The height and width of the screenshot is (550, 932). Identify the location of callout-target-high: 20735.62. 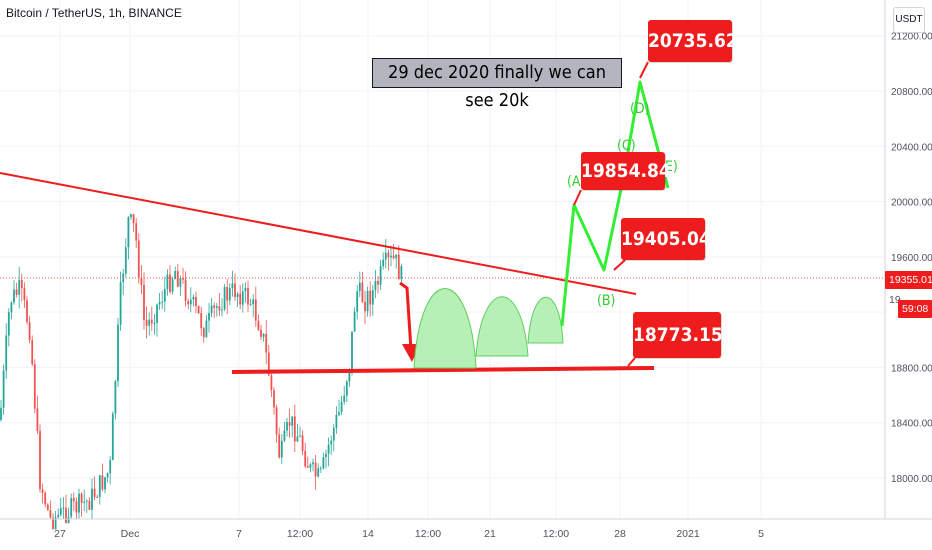
(693, 41).